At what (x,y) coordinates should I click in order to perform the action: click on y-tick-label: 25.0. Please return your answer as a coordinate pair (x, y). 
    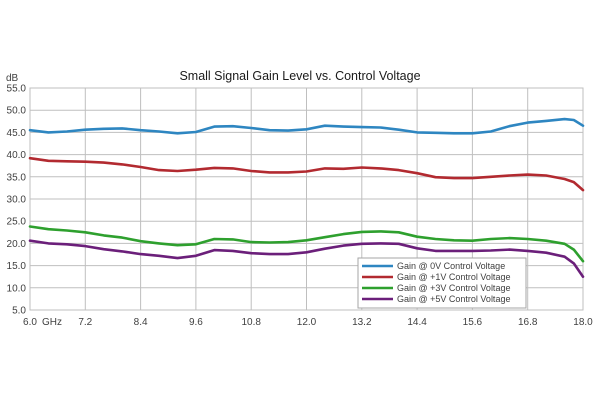
    Looking at the image, I should click on (17, 222).